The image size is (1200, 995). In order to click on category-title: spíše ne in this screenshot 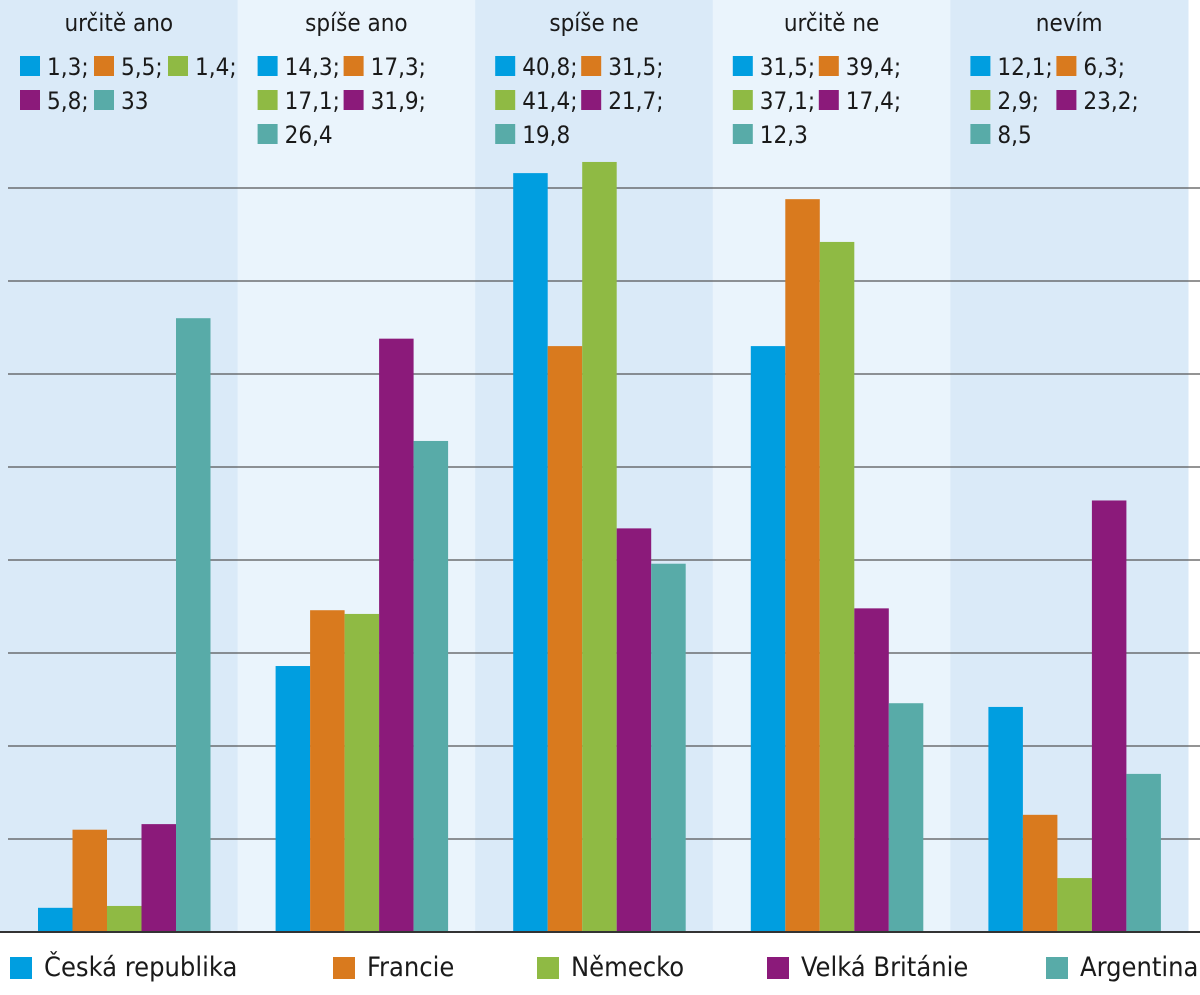, I will do `click(593, 23)`.